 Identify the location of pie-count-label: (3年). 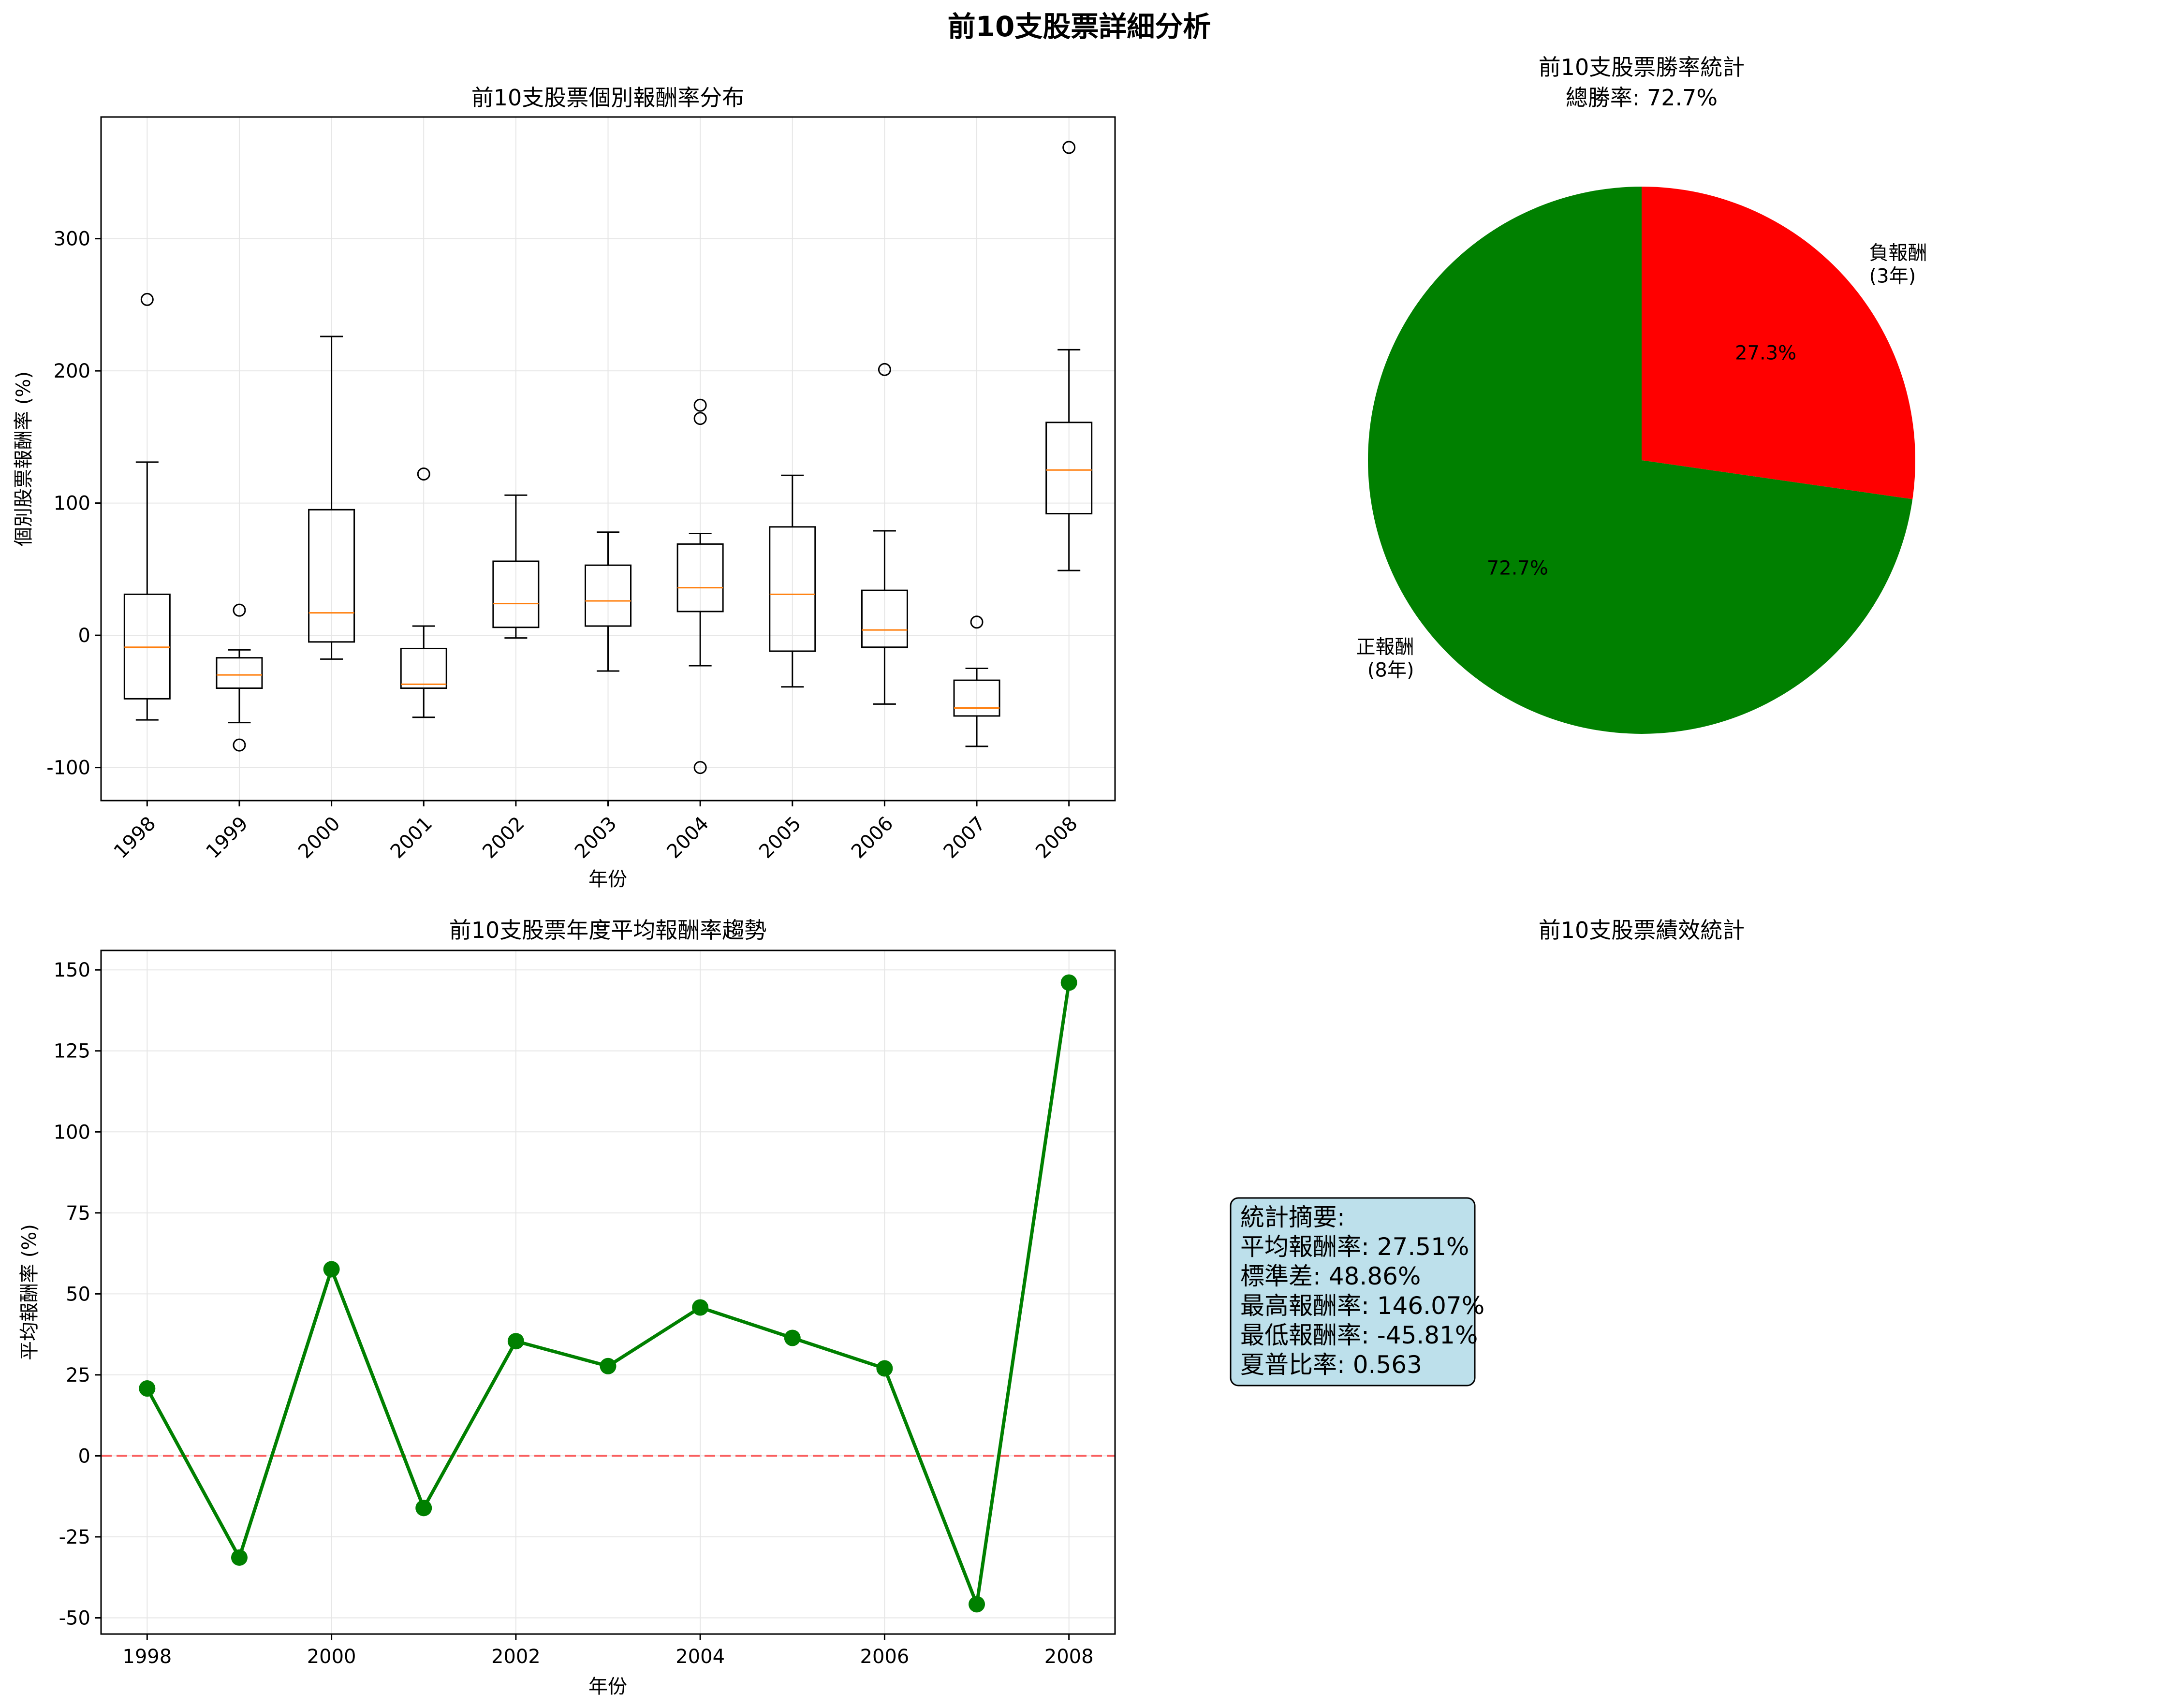
(1892, 276).